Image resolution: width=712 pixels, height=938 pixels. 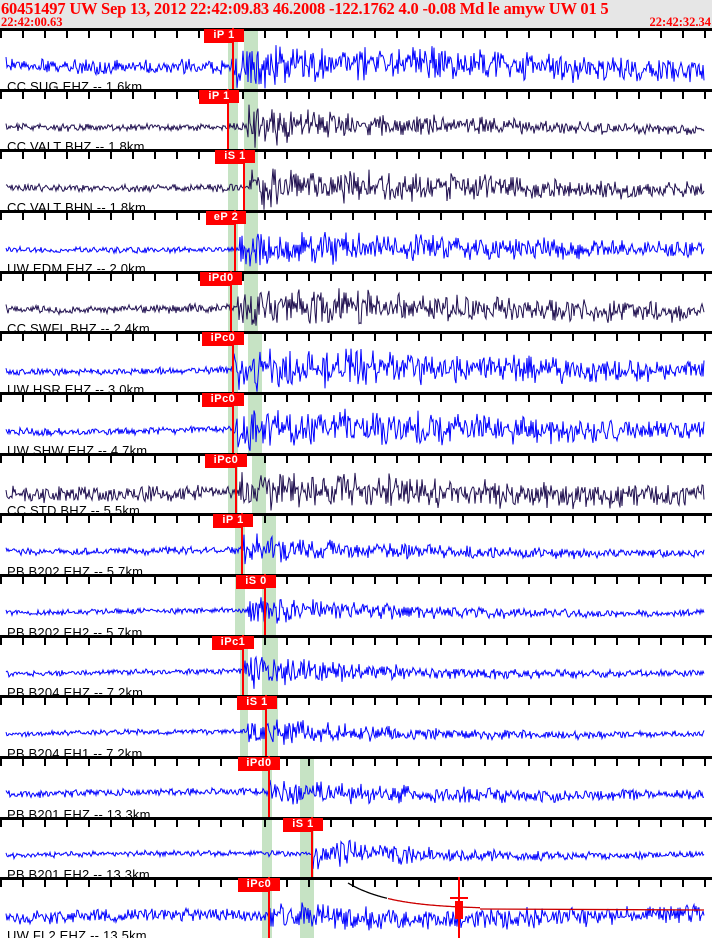 I want to click on trace-row: iPc0 CC STD BHZ -- 5.5km, so click(x=356, y=483).